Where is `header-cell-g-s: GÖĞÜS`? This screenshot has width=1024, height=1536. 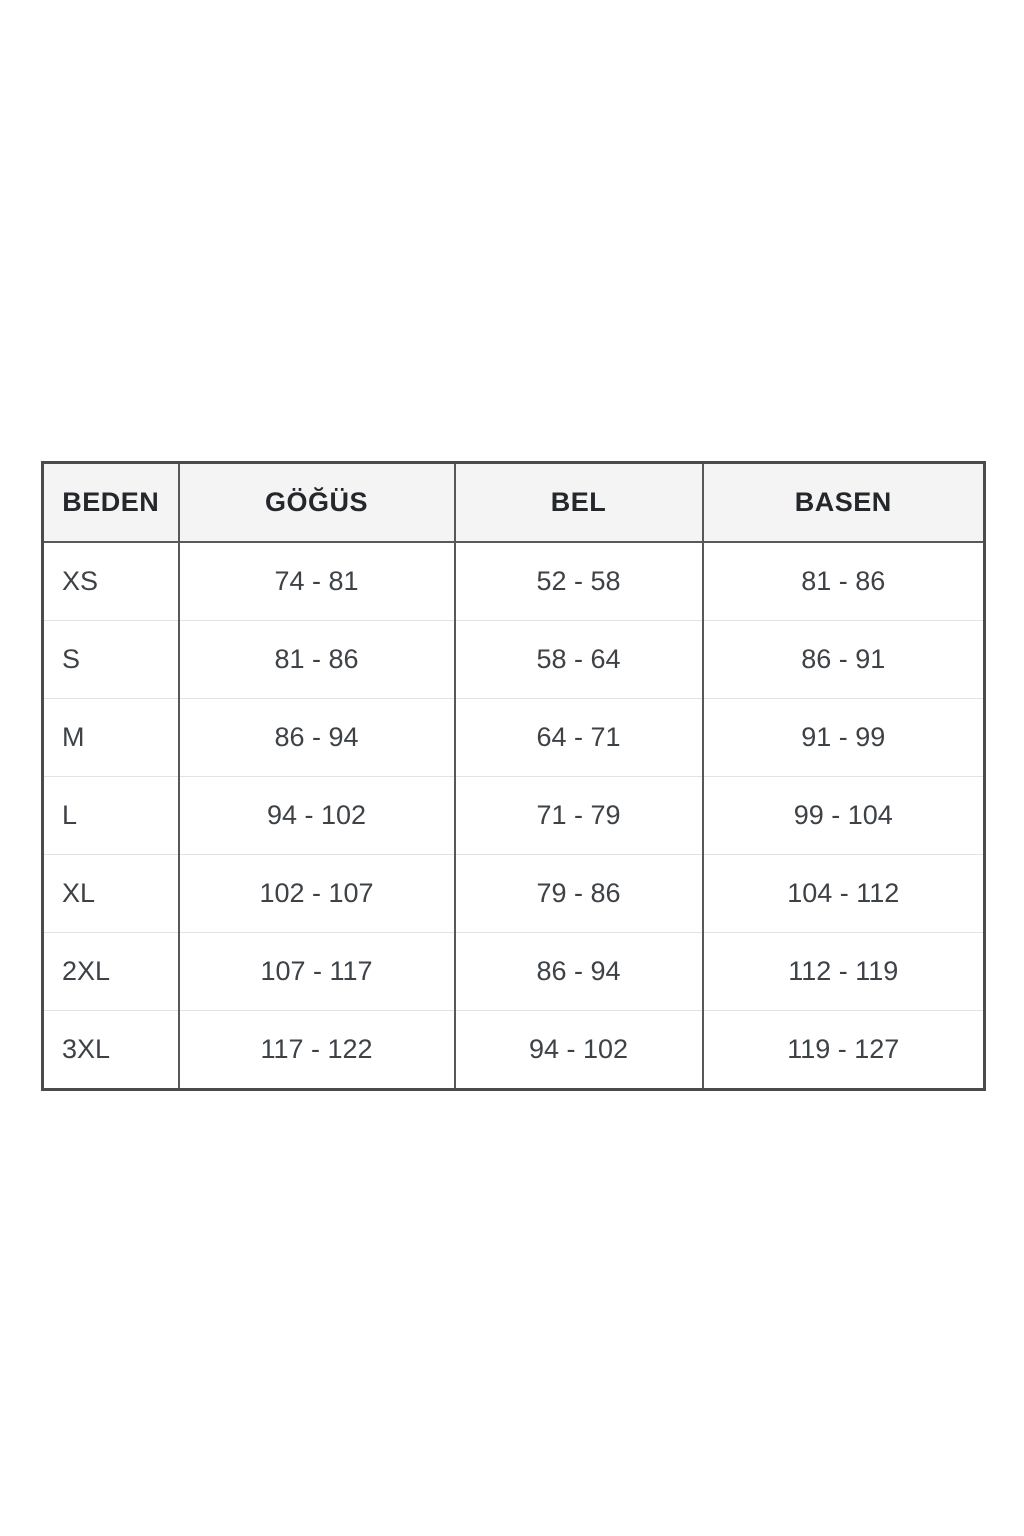
header-cell-g-s: GÖĞÜS is located at coordinates (316, 502).